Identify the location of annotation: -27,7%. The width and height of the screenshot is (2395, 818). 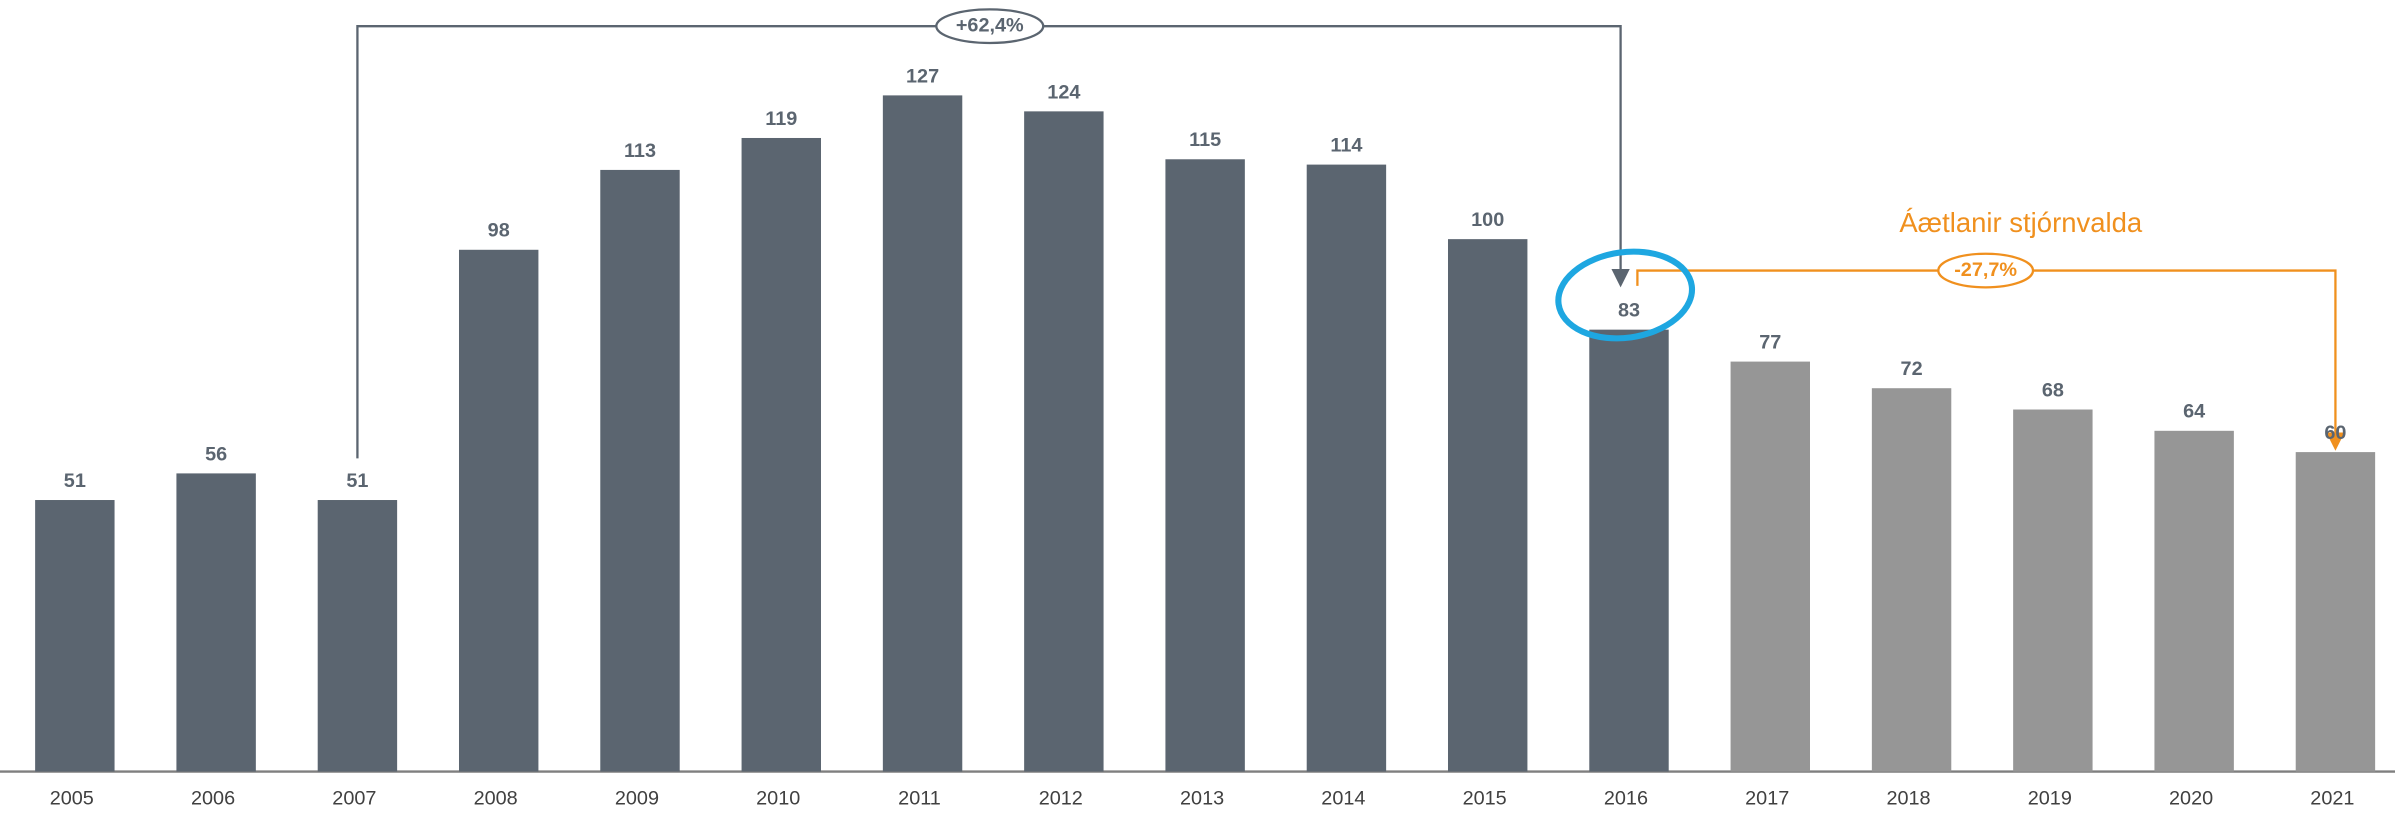
(1985, 270).